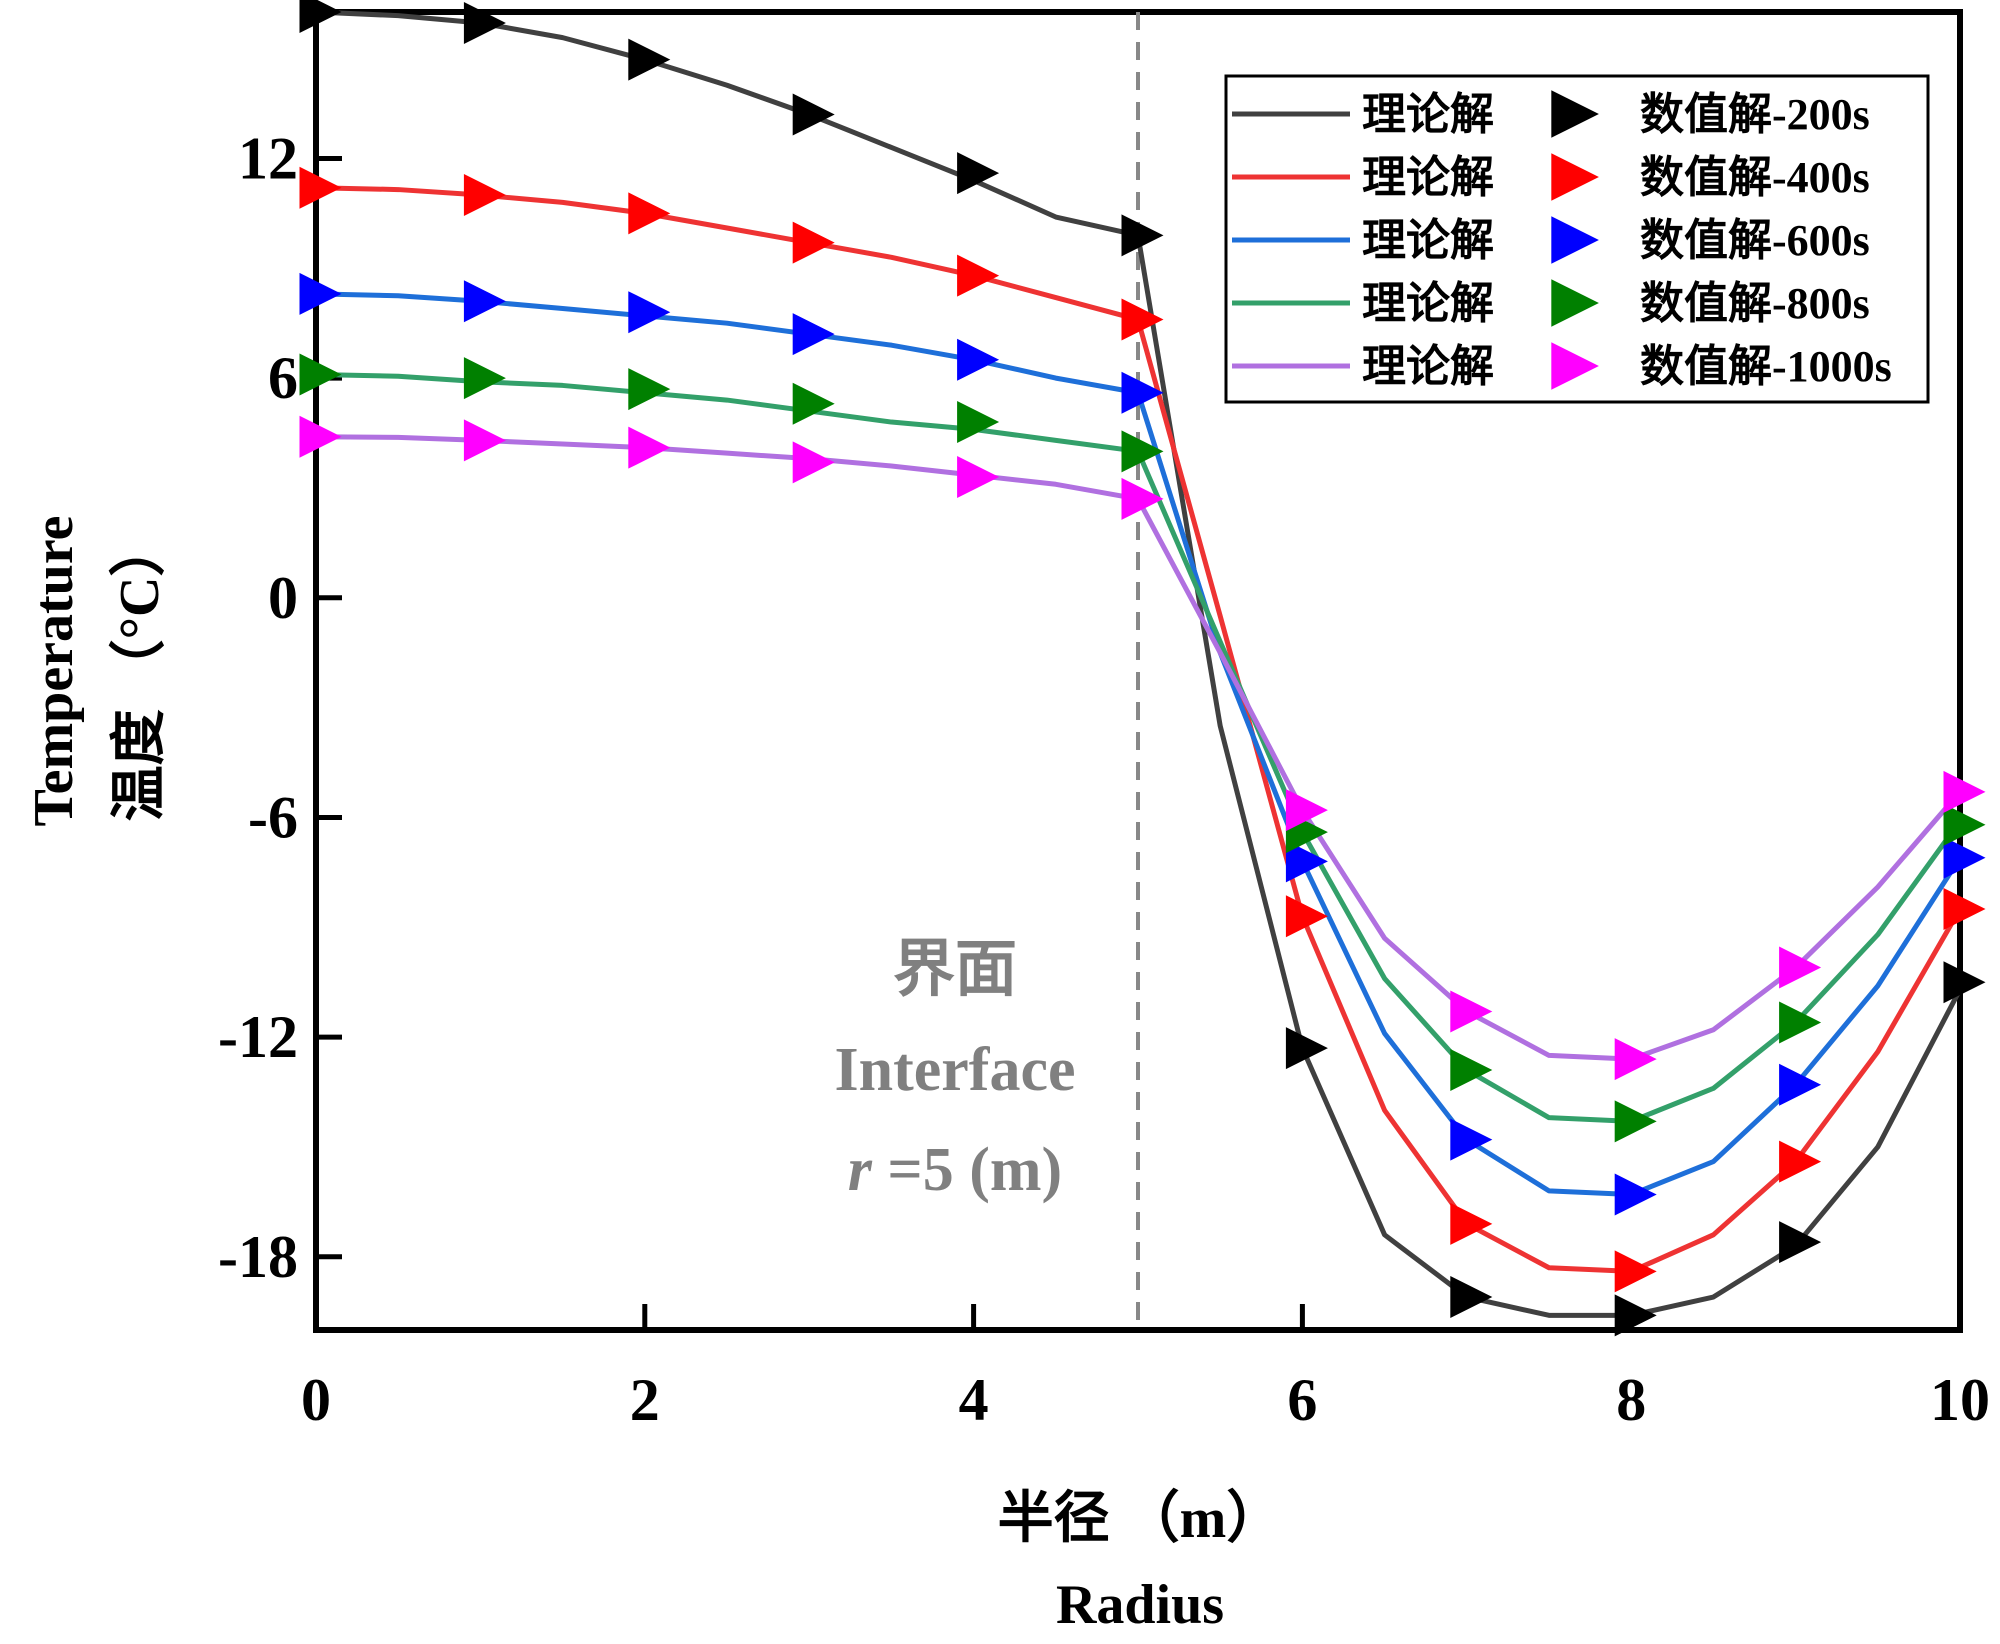 The width and height of the screenshot is (2000, 1644). Describe the element at coordinates (974, 1400) in the screenshot. I see `x-tick-label: 4` at that location.